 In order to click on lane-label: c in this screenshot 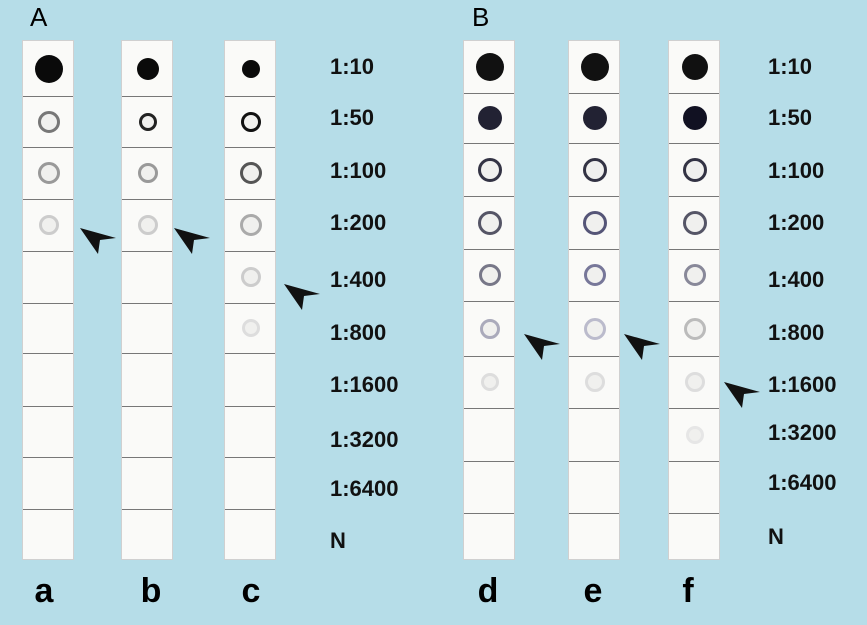, I will do `click(251, 591)`.